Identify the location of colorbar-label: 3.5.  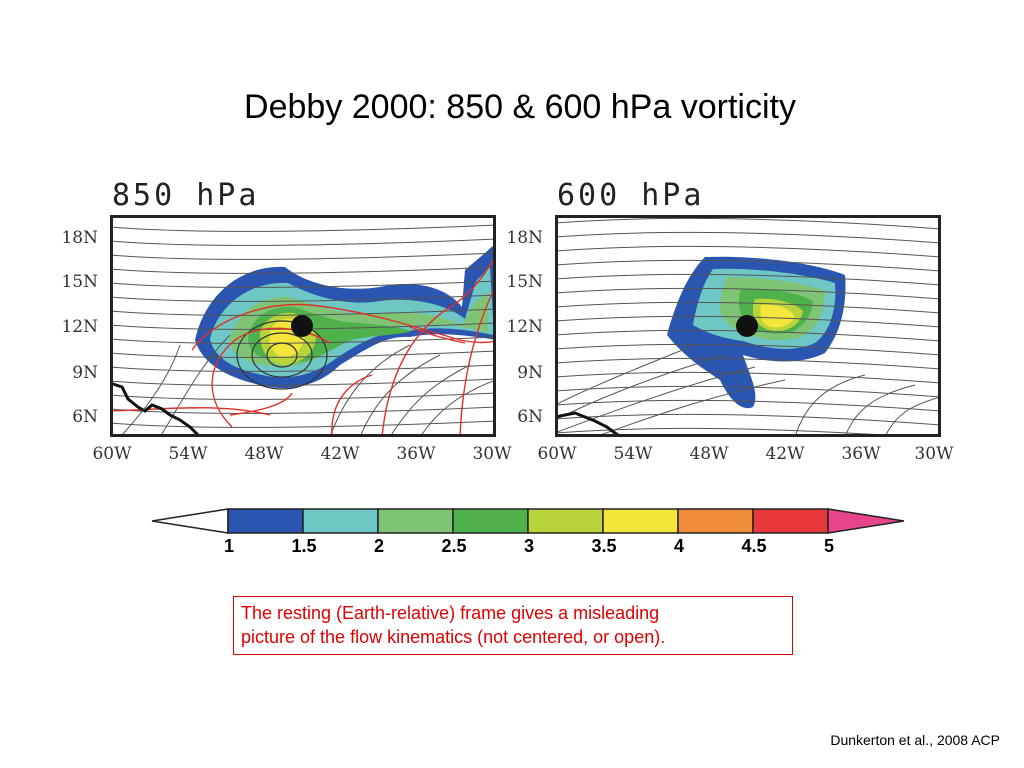
(604, 546).